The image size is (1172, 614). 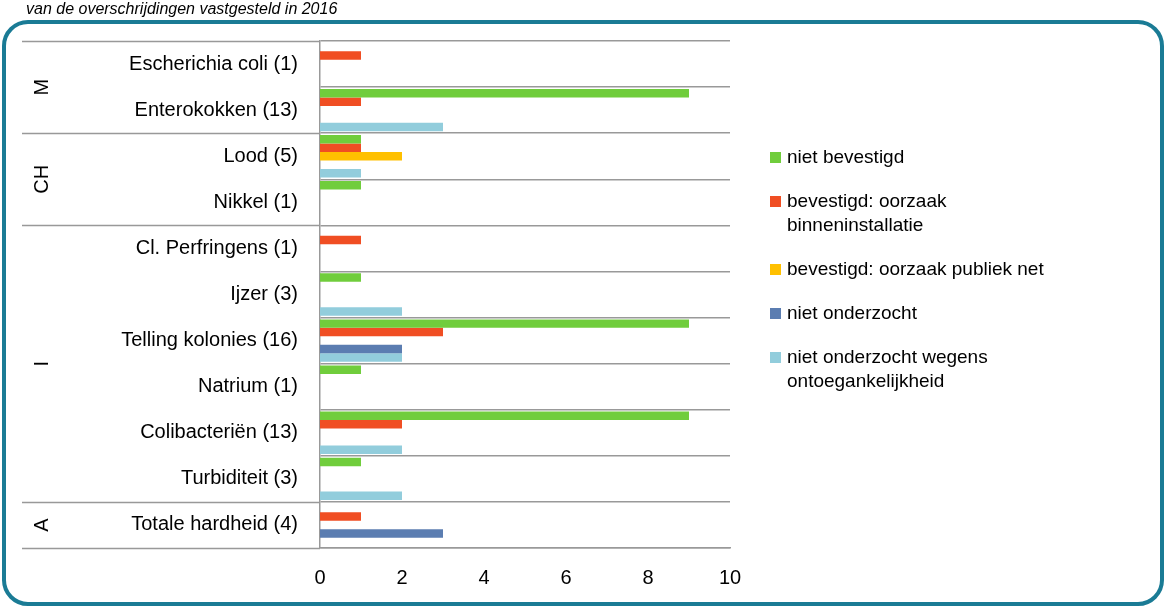 What do you see at coordinates (867, 213) in the screenshot?
I see `legend-label: bevestigd: oorzaak binneninstallatie` at bounding box center [867, 213].